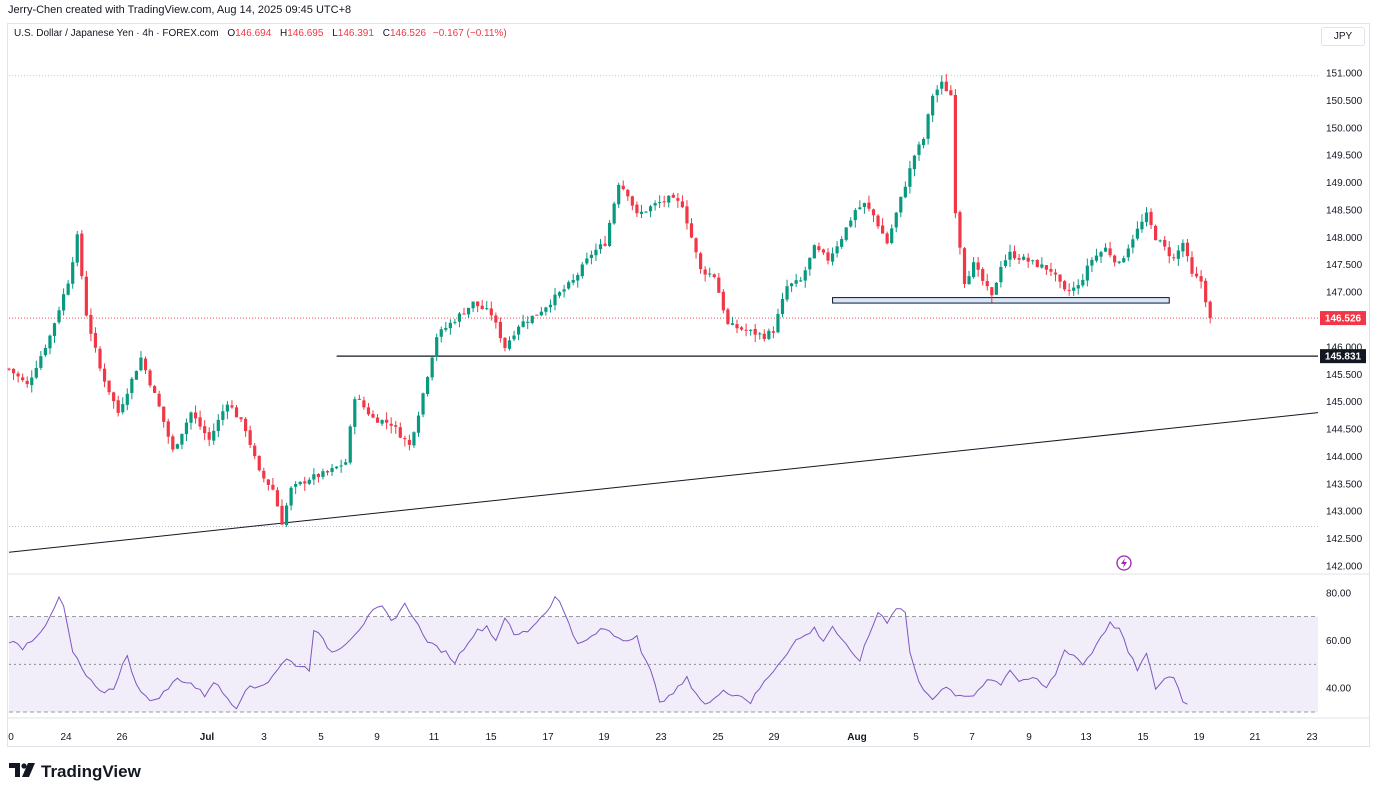 The image size is (1379, 797). Describe the element at coordinates (1344, 347) in the screenshot. I see `price-tick-label: 146.000` at that location.